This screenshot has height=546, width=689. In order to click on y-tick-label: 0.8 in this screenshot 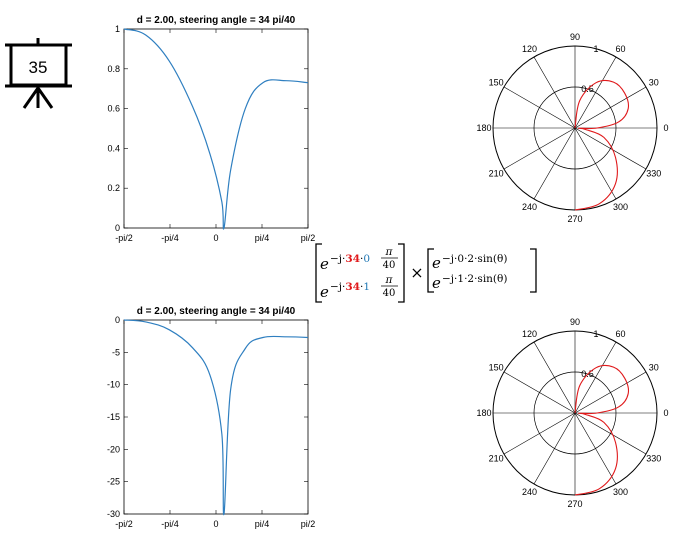, I will do `click(113, 69)`.